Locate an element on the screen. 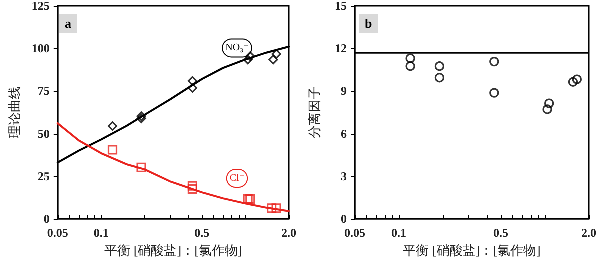 Image resolution: width=600 pixels, height=265 pixels. y-tick-label: 15 is located at coordinates (341, 6).